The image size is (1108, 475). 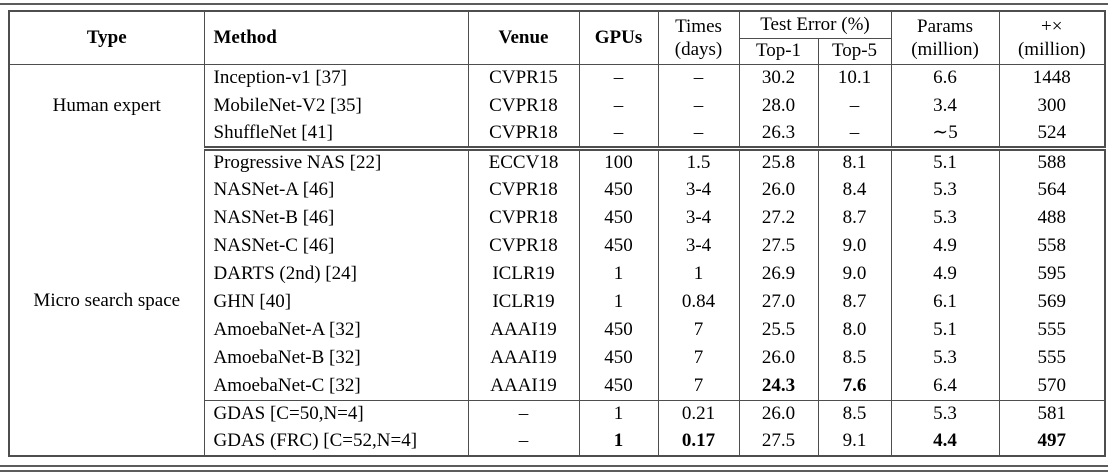 I want to click on venue-cell: ECCV18, so click(x=523, y=162).